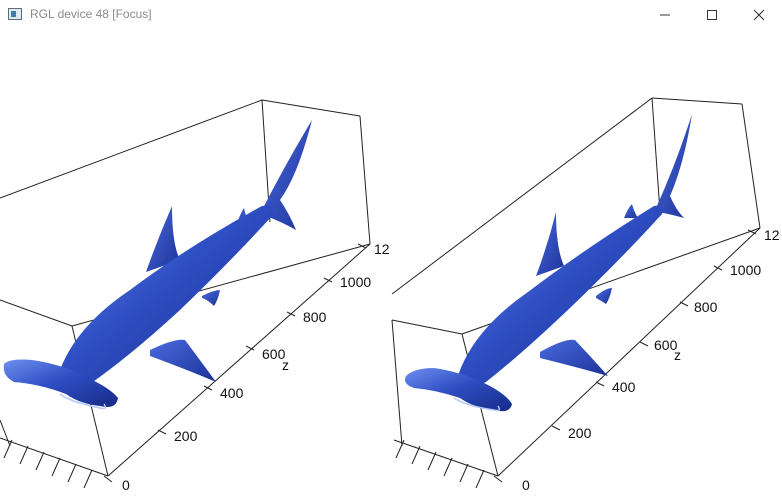 The width and height of the screenshot is (782, 501). I want to click on maximize-icon, so click(712, 15).